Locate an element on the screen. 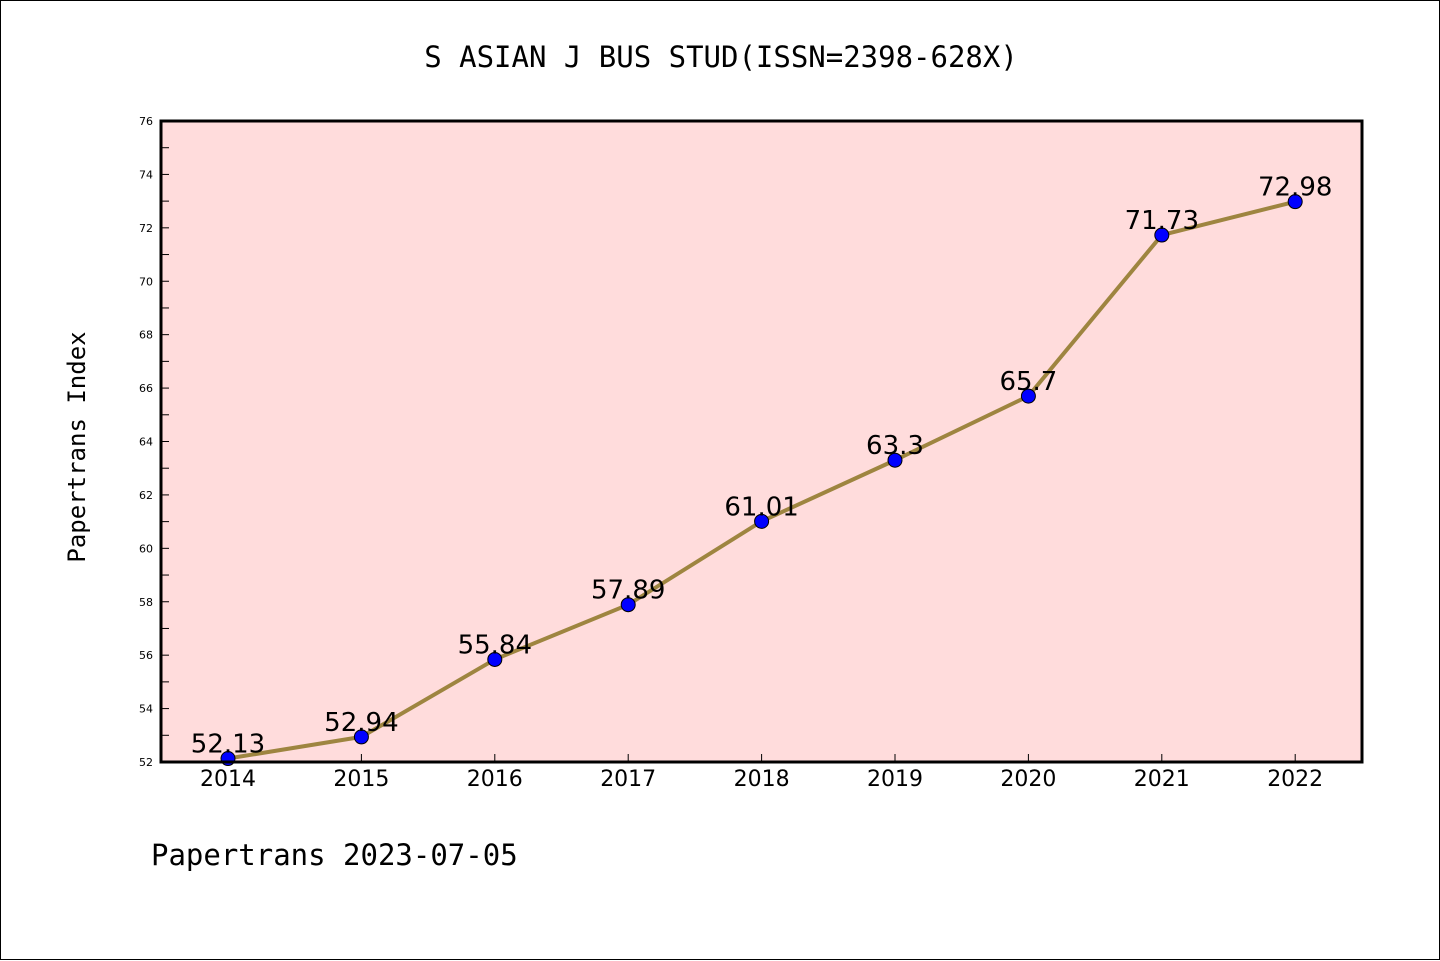  x-tick-label: 2019 is located at coordinates (895, 779).